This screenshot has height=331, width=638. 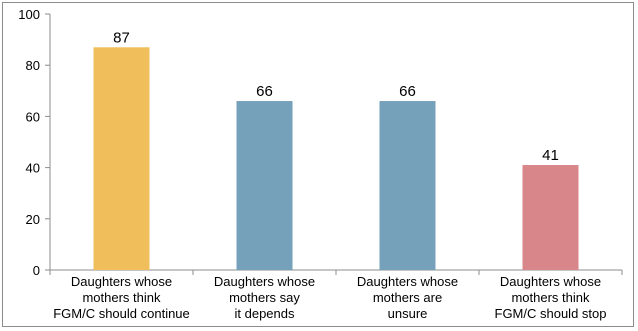 I want to click on data-label: 41, so click(x=550, y=155).